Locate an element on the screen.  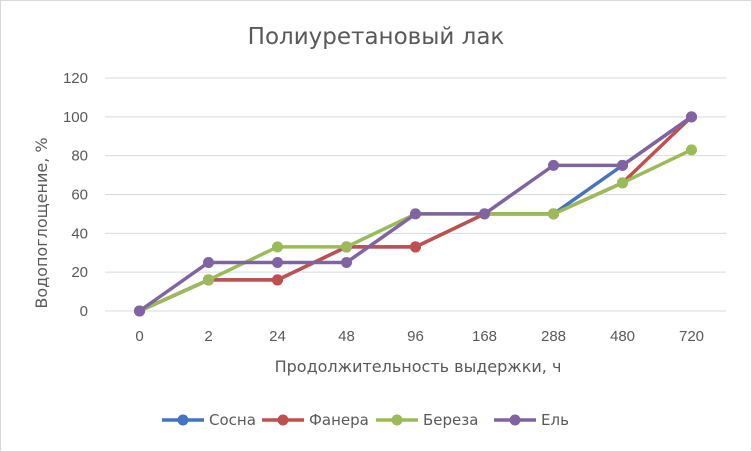
x-tick-label: 168 is located at coordinates (484, 336).